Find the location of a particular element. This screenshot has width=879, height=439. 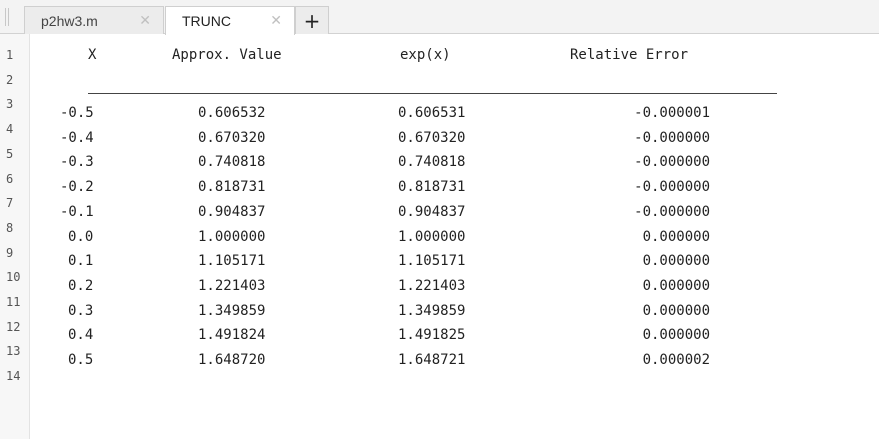

plus-icon: + is located at coordinates (312, 20).